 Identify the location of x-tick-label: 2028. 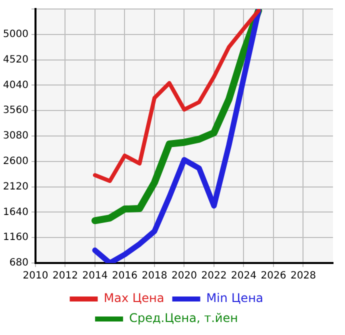
(303, 276).